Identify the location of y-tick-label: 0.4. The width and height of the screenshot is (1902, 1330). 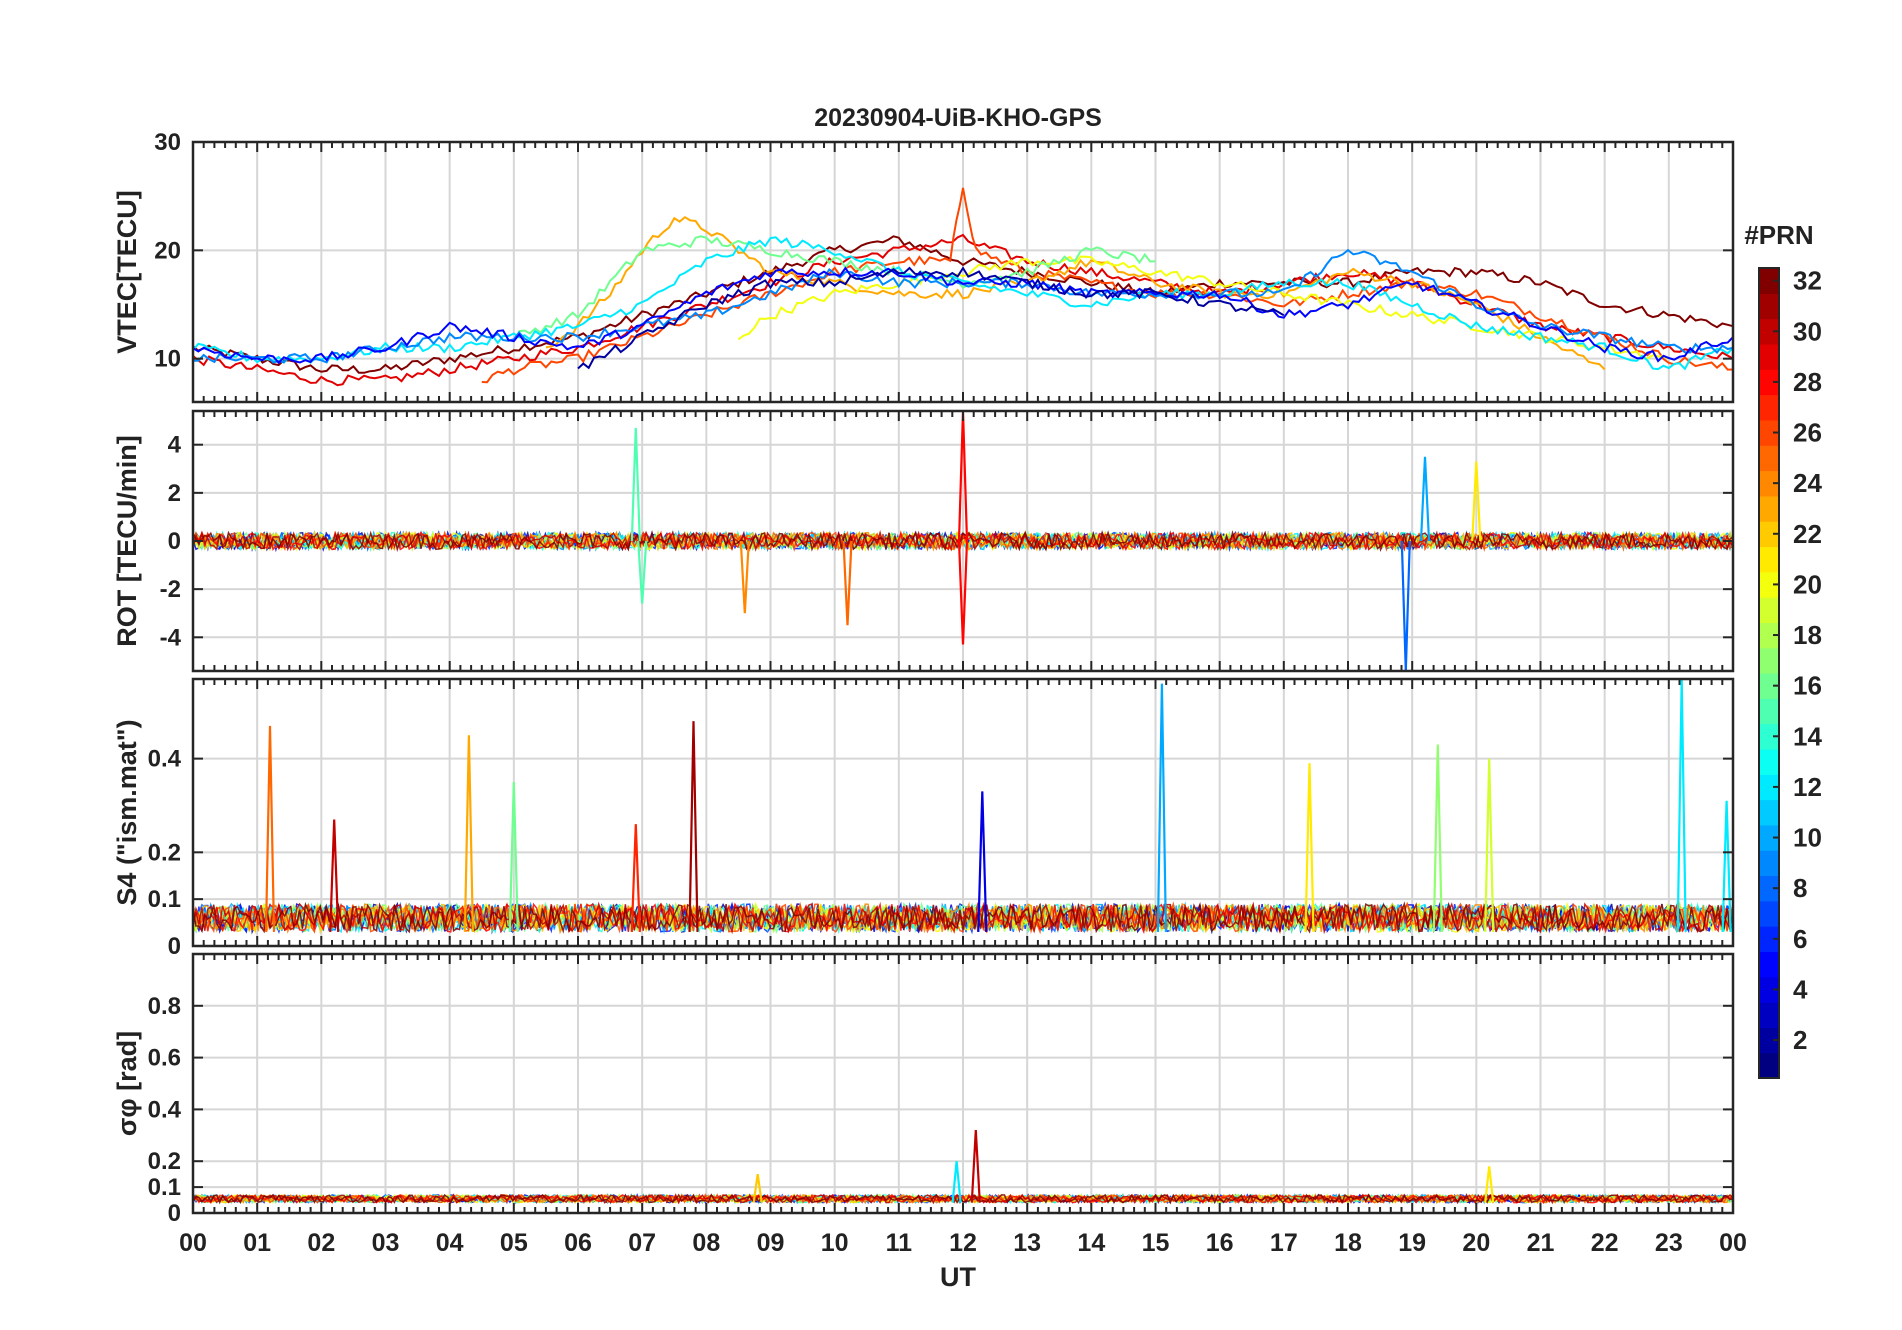
(165, 759).